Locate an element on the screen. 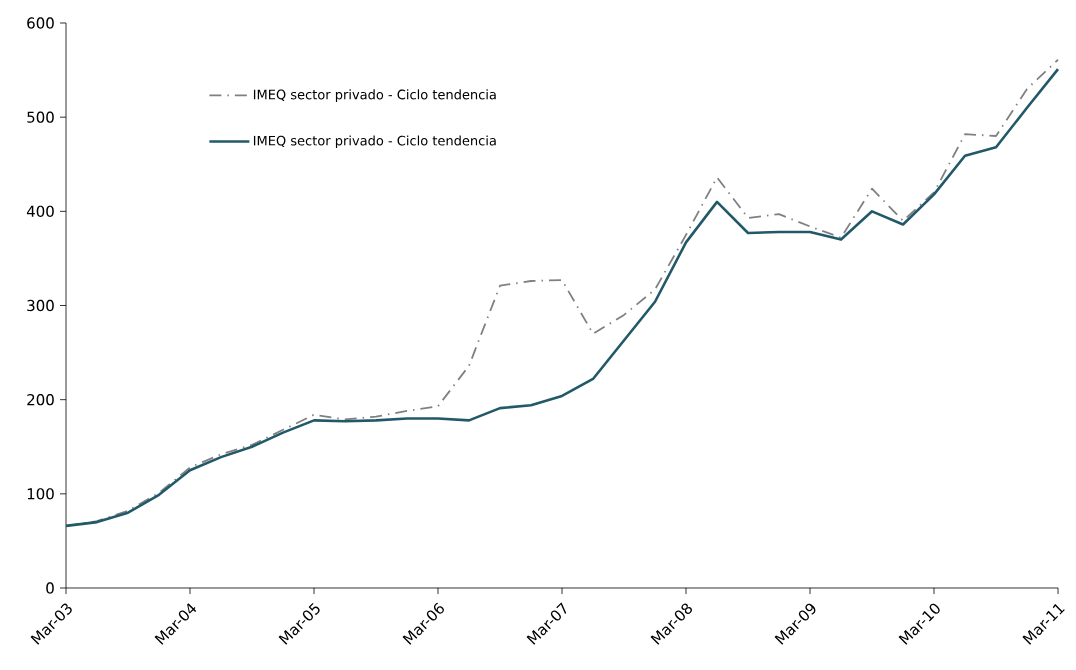 The width and height of the screenshot is (1076, 670). y-tick-label: 200 is located at coordinates (40, 399).